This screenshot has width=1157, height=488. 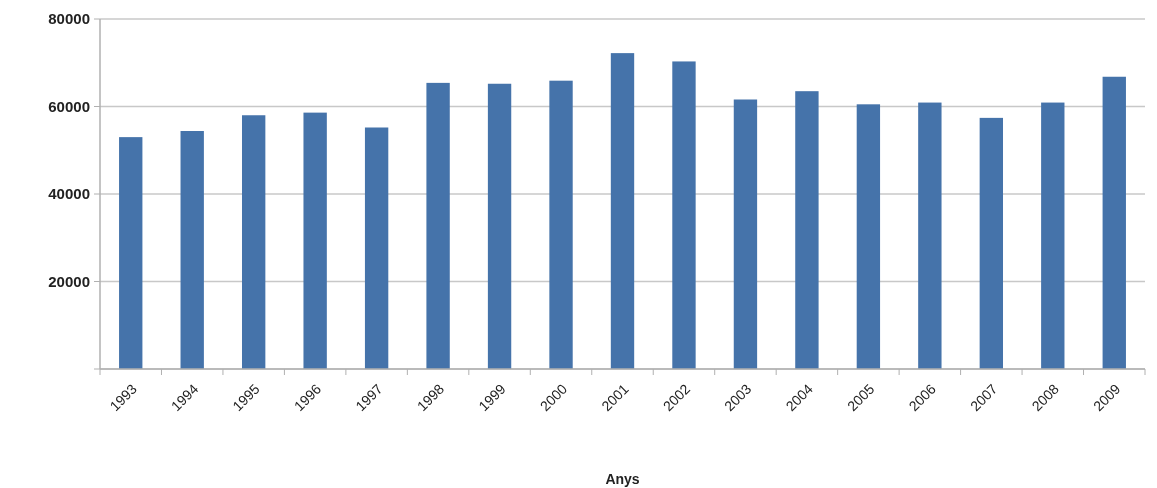 What do you see at coordinates (69, 281) in the screenshot?
I see `y-tick-label: 20000` at bounding box center [69, 281].